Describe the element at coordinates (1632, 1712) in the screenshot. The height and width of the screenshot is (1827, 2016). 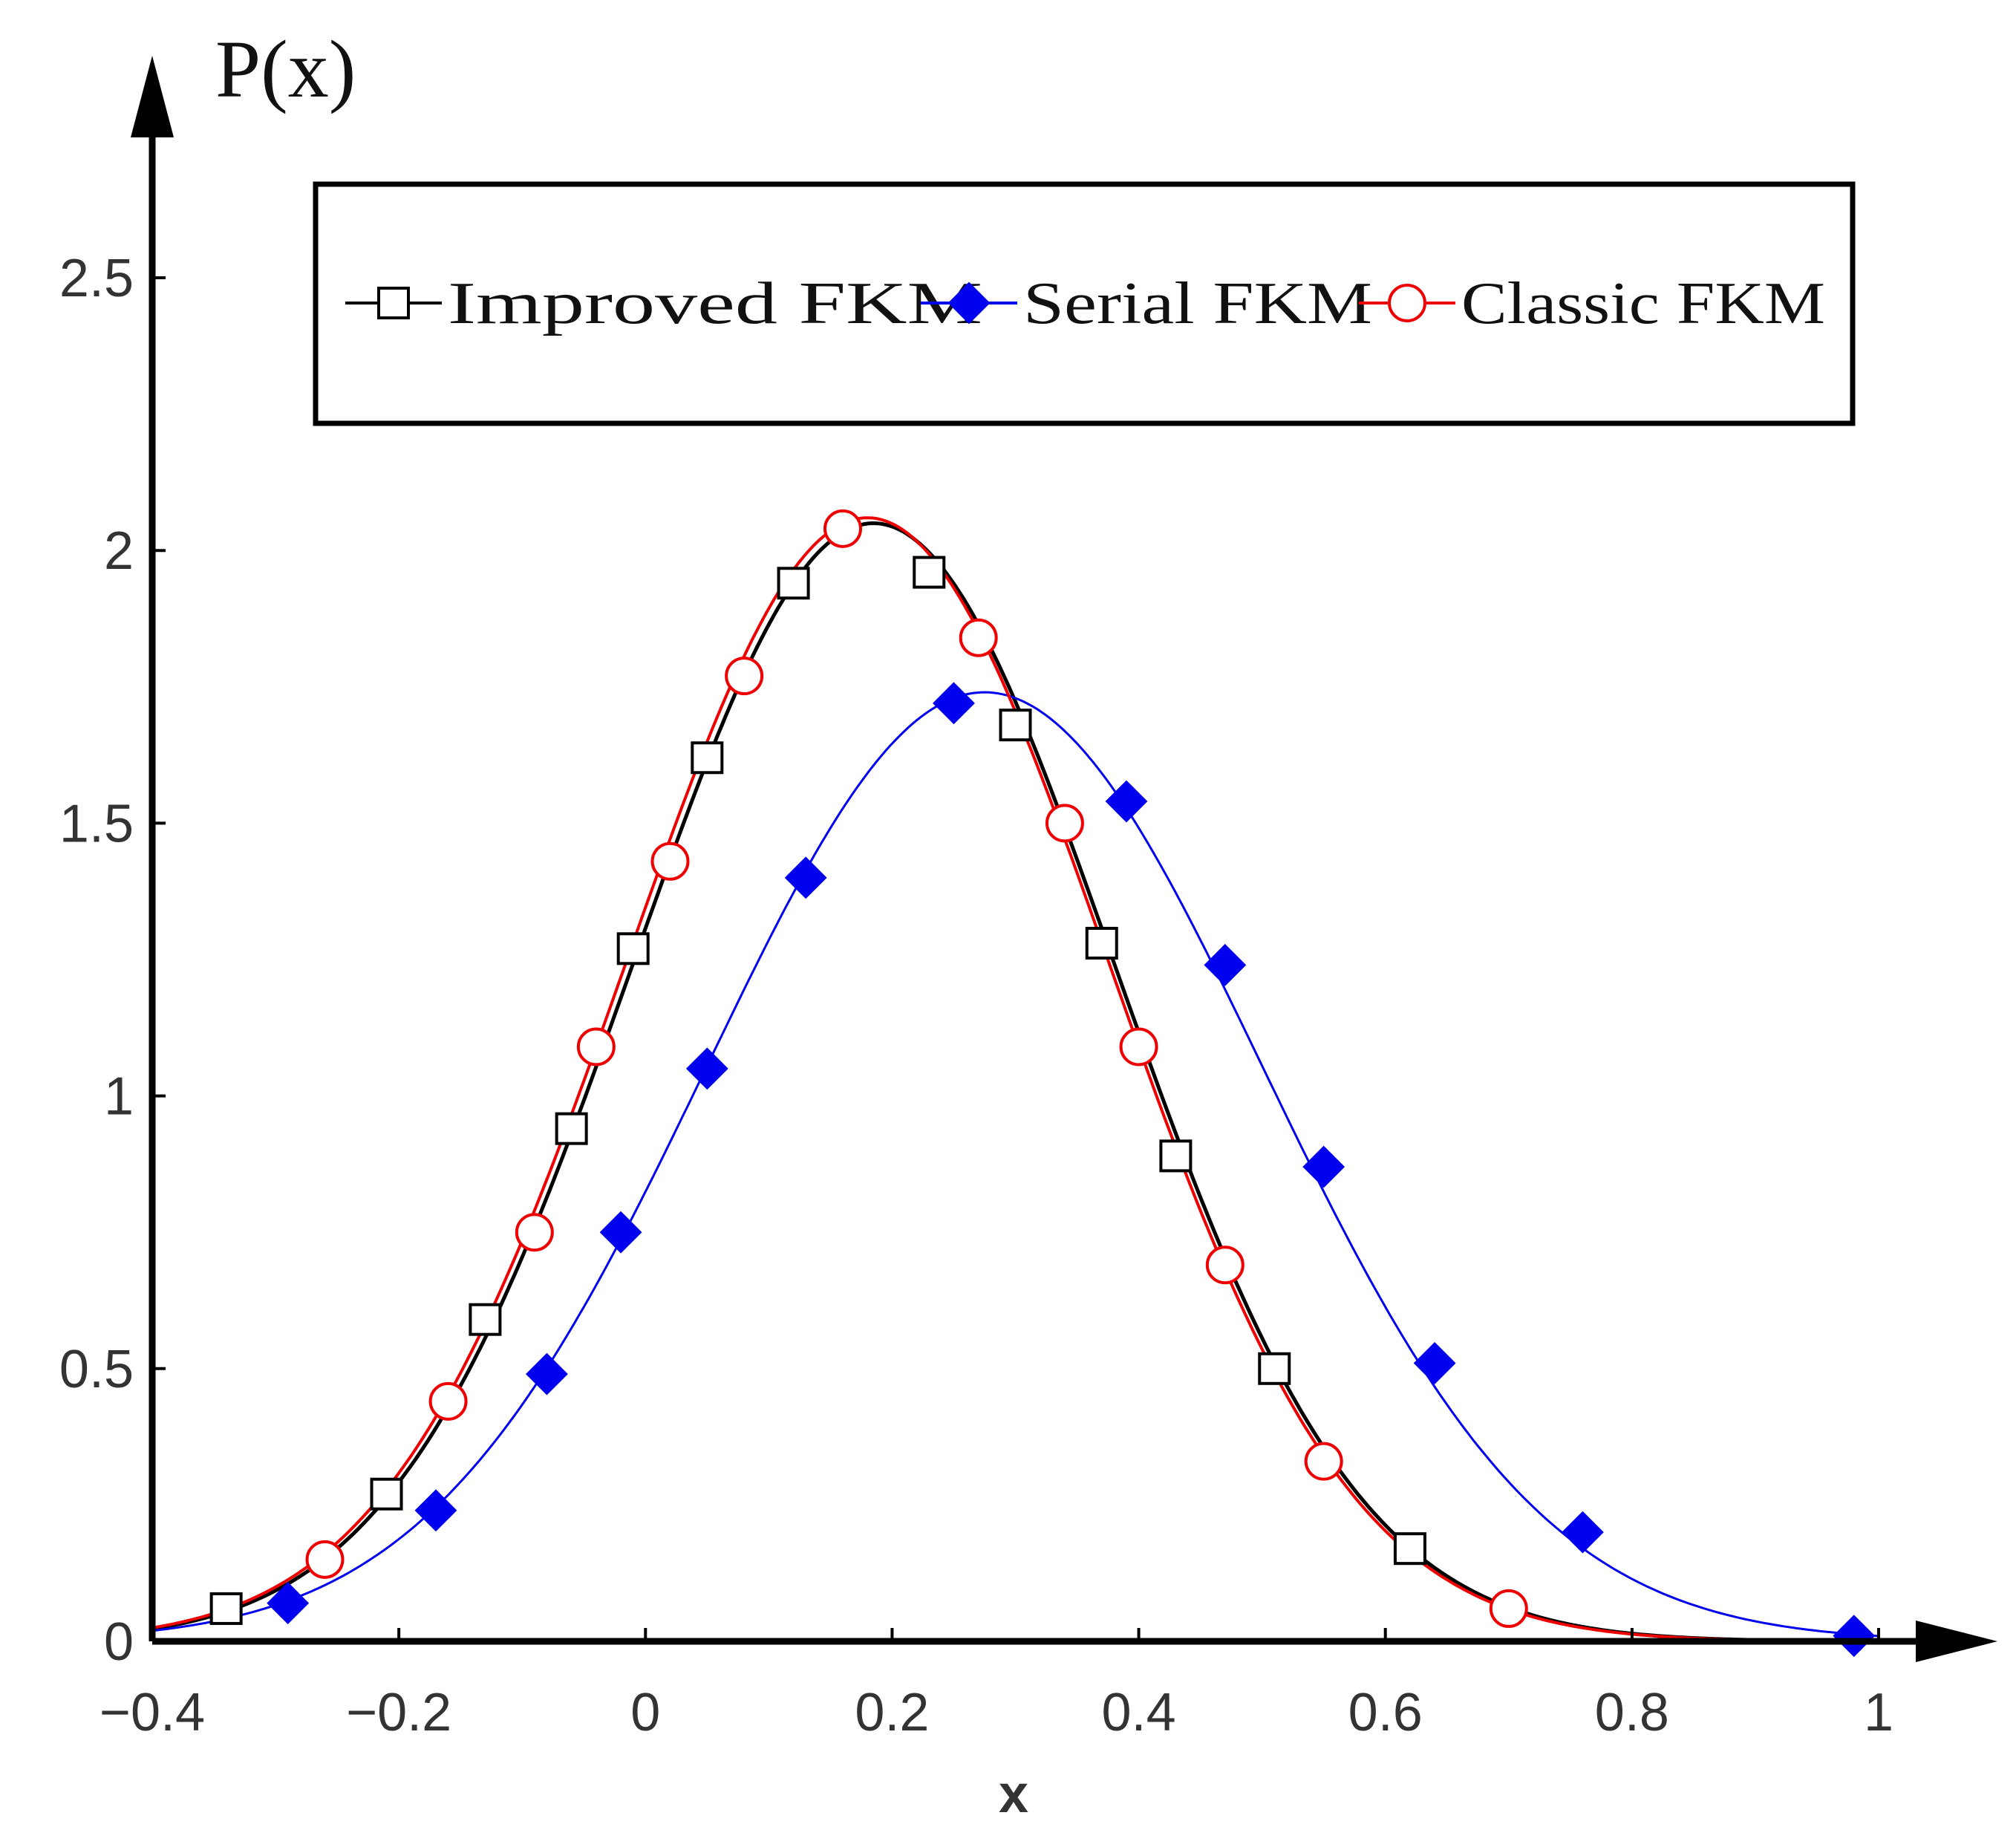
I see `x-tick-label: 0.8` at that location.